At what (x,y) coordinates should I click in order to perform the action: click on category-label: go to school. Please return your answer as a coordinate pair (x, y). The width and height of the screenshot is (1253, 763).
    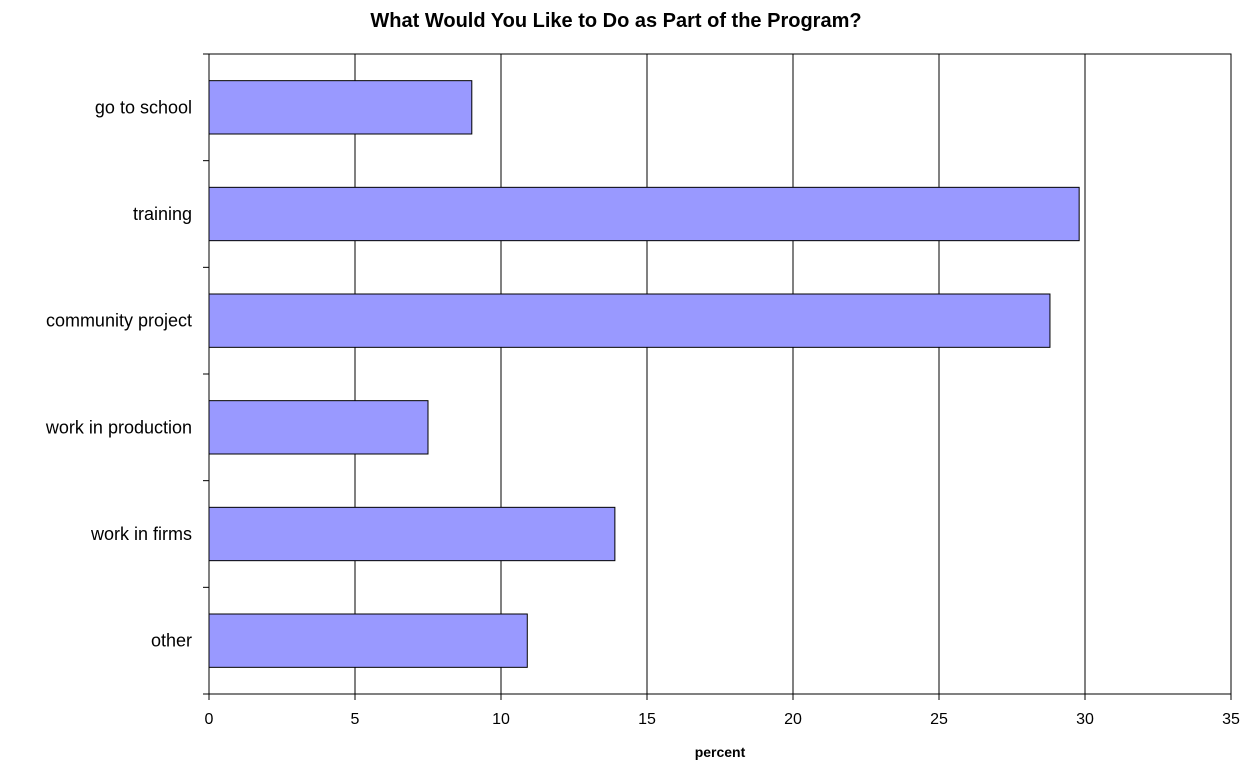
    Looking at the image, I should click on (143, 107).